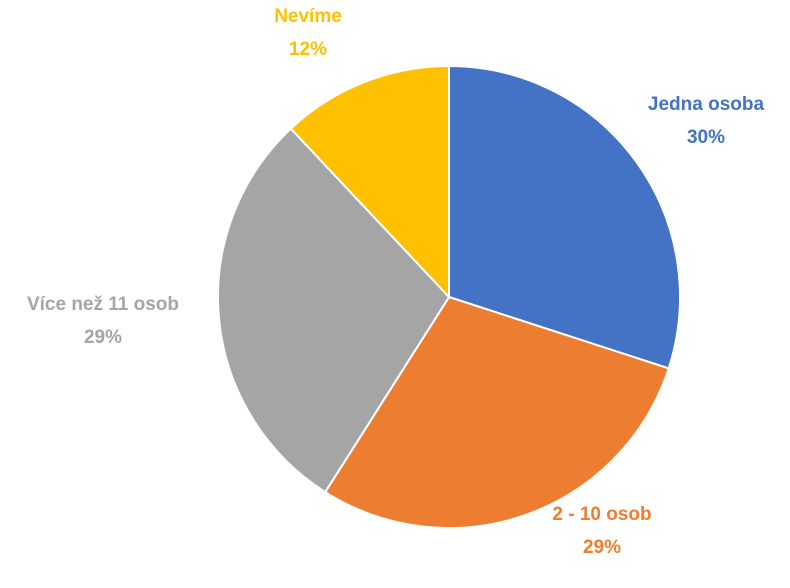 The height and width of the screenshot is (588, 790). Describe the element at coordinates (601, 531) in the screenshot. I see `slice-label-2-10-osob: 2 - 10 osob 29%` at that location.